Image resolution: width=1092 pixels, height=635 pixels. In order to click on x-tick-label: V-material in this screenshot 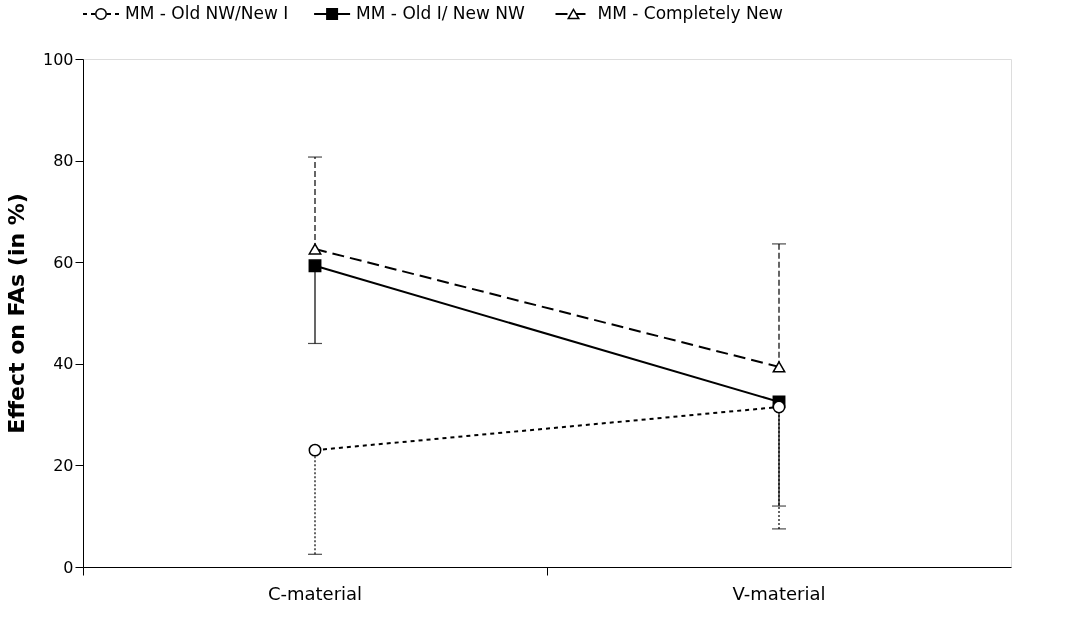, I will do `click(779, 593)`.